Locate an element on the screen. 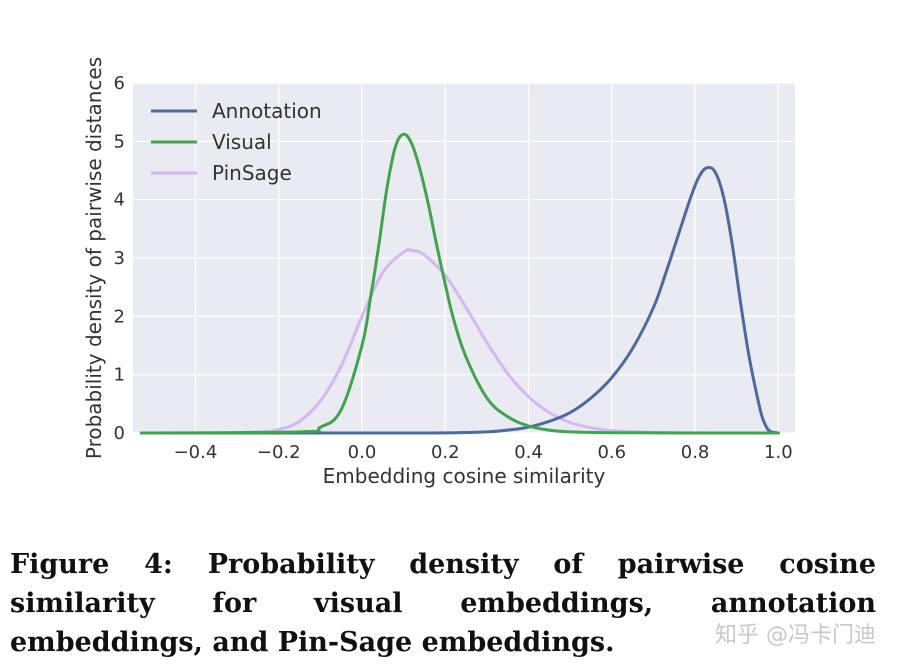 The height and width of the screenshot is (672, 898). y-tick-labels: 0 1 2 3 4 5 6 is located at coordinates (119, 258).